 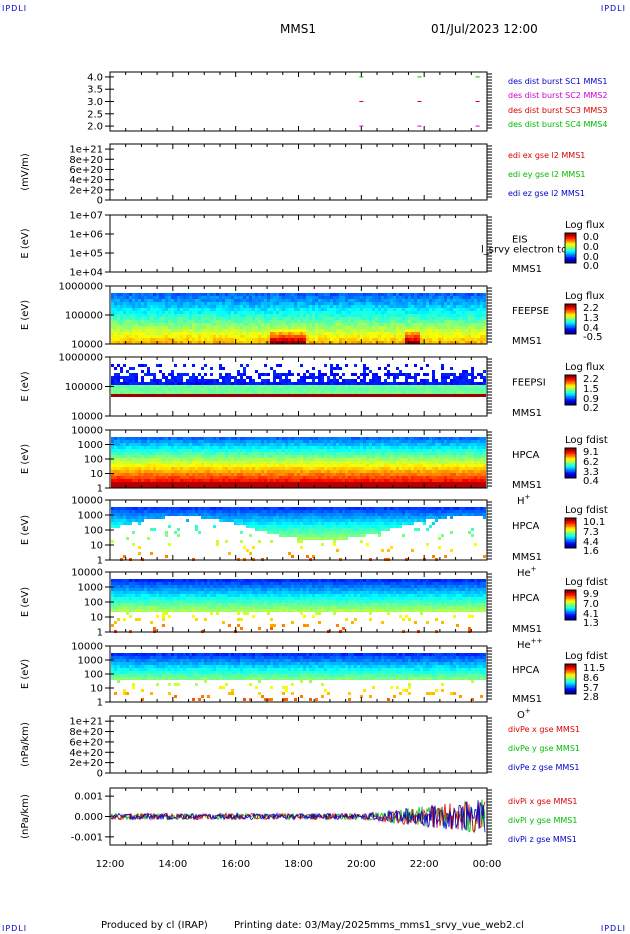 What do you see at coordinates (570, 605) in the screenshot?
I see `hpca_hepp-colorbar` at bounding box center [570, 605].